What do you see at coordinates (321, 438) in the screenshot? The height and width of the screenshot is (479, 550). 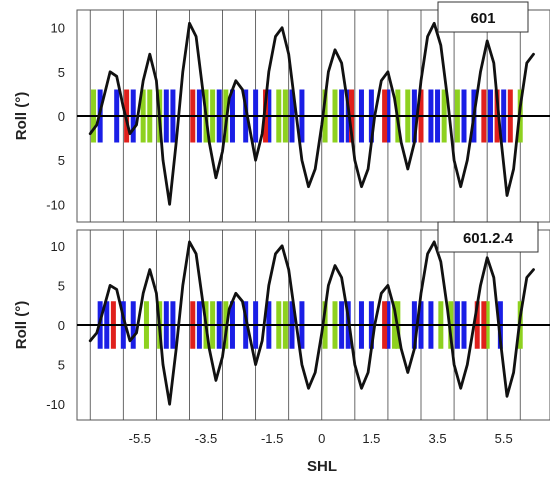 I see `x-tick-label: 0` at bounding box center [321, 438].